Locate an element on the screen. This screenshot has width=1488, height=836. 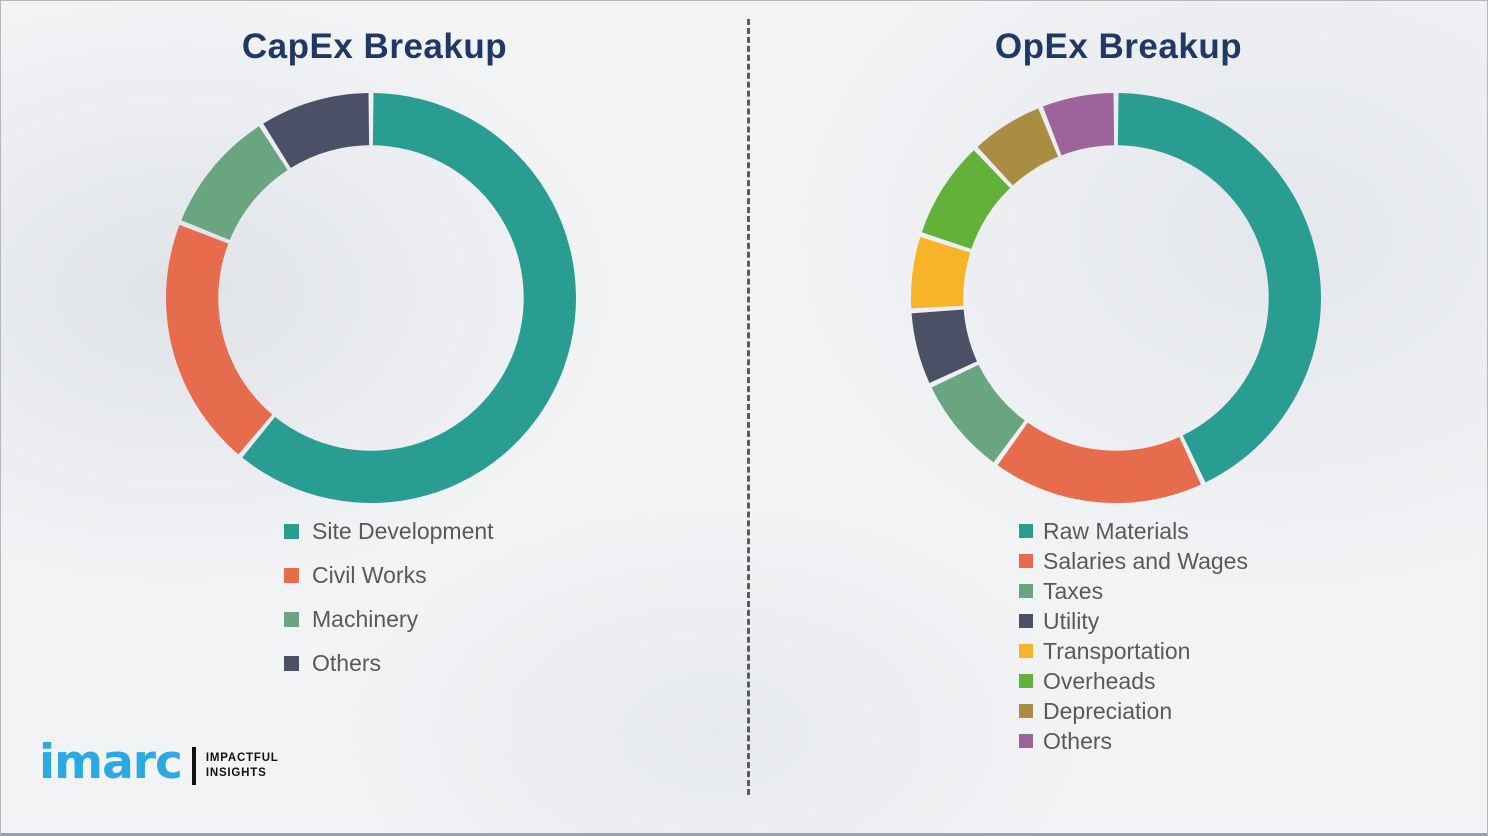
legend-item-site-development: Site Development is located at coordinates (389, 531).